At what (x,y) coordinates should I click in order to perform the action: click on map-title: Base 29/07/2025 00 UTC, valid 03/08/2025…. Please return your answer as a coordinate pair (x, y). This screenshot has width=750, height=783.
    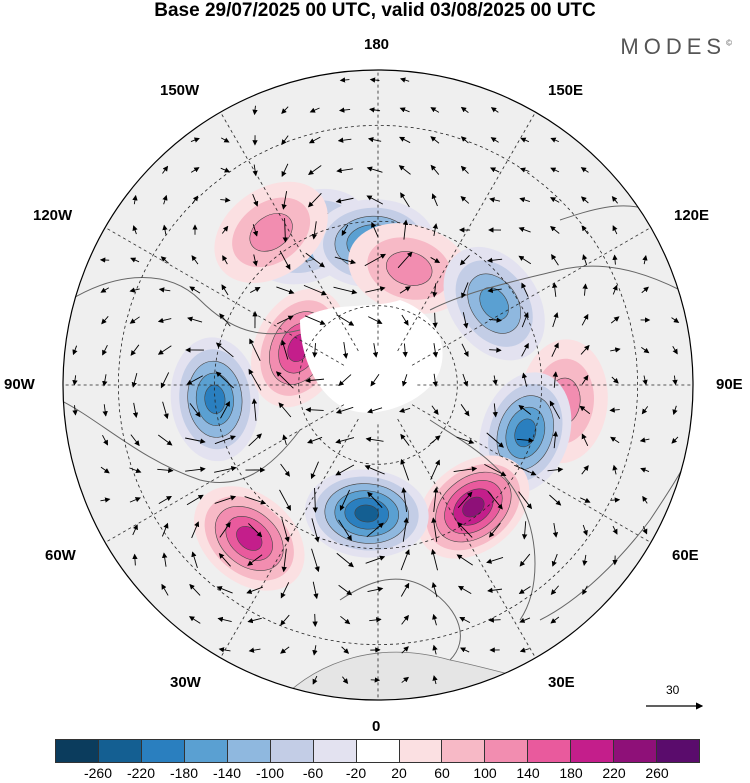
    Looking at the image, I should click on (375, 10).